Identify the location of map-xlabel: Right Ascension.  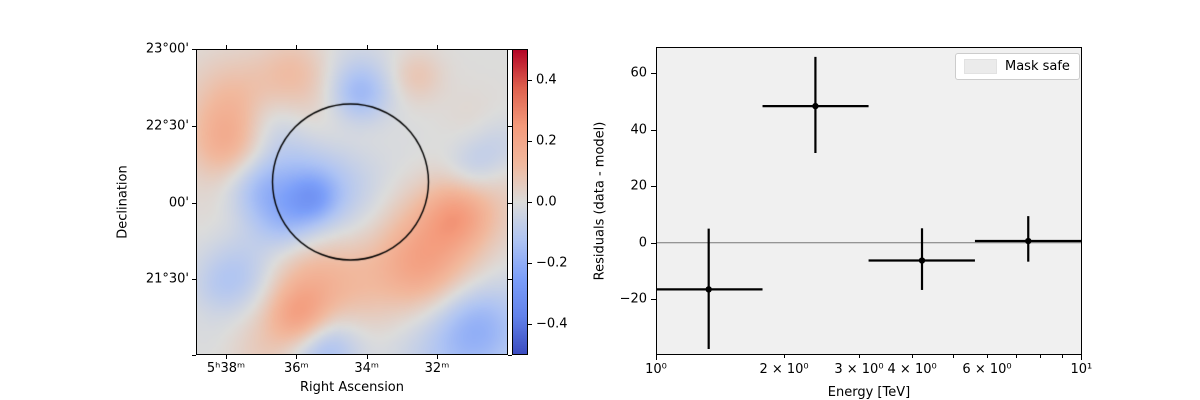
(352, 387).